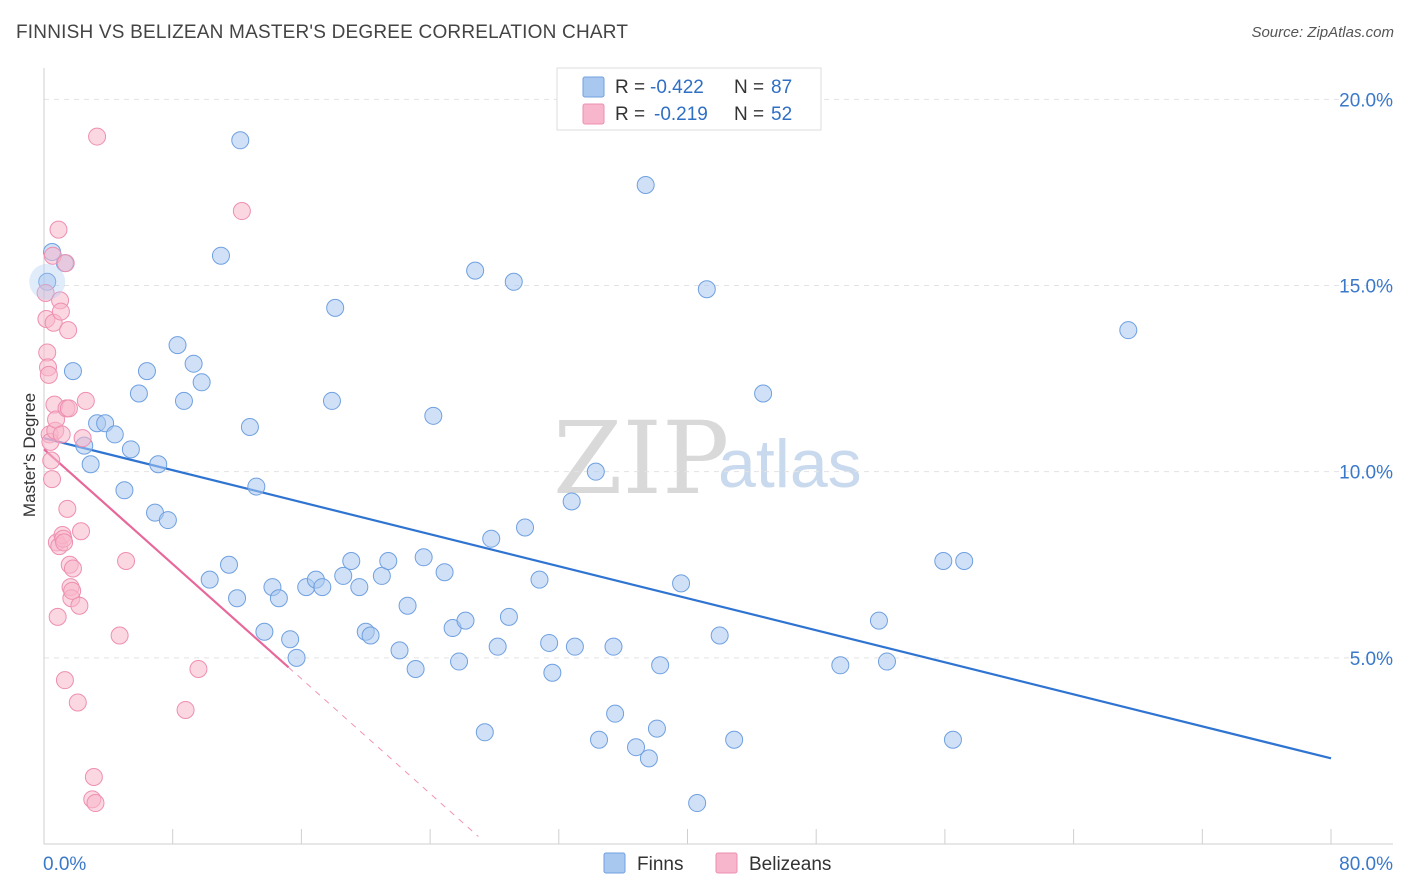 This screenshot has width=1406, height=892. Describe the element at coordinates (1366, 379) in the screenshot. I see `y-tick-labels: 5.0% 10.0% 15.0% 20.0%` at that location.